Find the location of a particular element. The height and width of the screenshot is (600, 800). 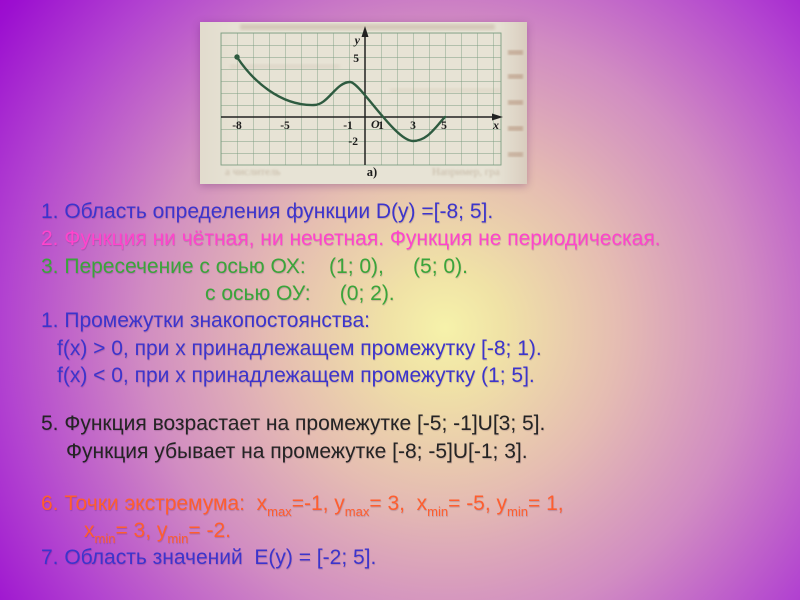

x-axis-label: x is located at coordinates (495, 125).